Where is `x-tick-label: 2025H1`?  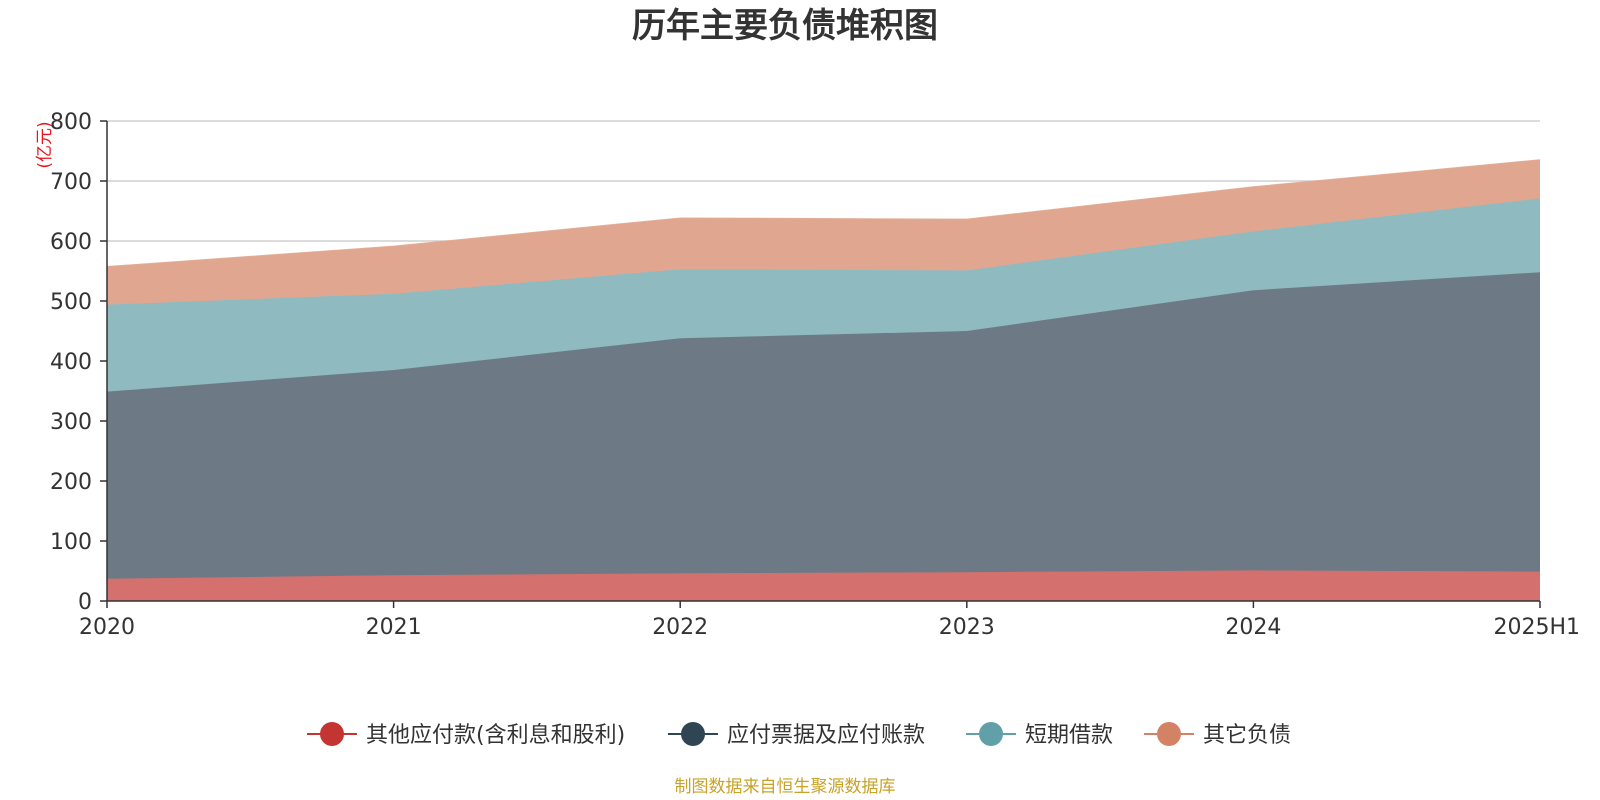
x-tick-label: 2025H1 is located at coordinates (1536, 627).